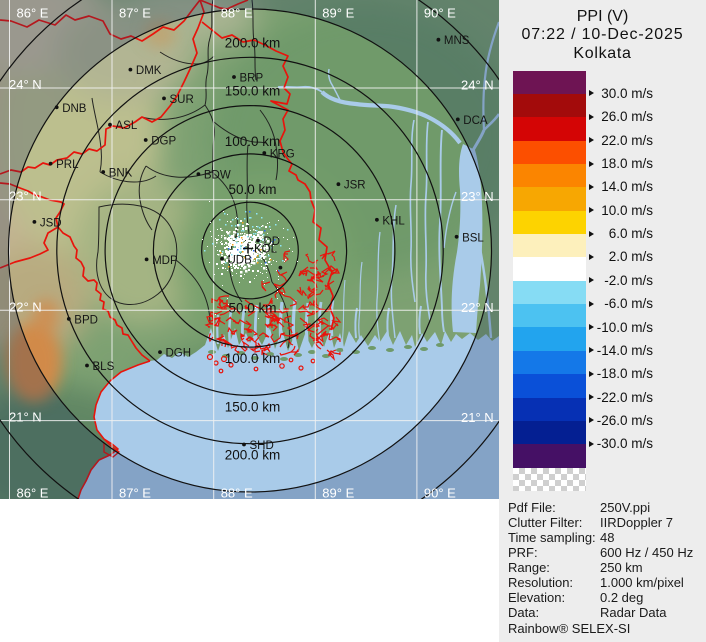 The height and width of the screenshot is (642, 706). Describe the element at coordinates (67, 165) in the screenshot. I see `svg-text: PRL` at that location.